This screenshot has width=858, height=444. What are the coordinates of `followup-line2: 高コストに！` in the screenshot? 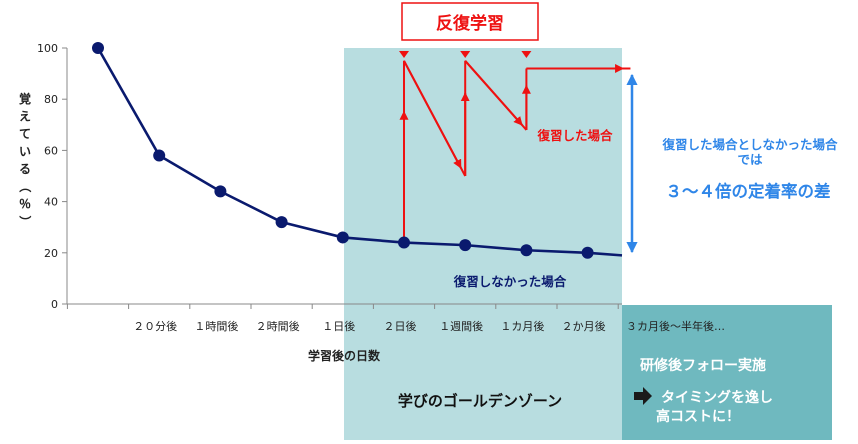 It's located at (698, 416).